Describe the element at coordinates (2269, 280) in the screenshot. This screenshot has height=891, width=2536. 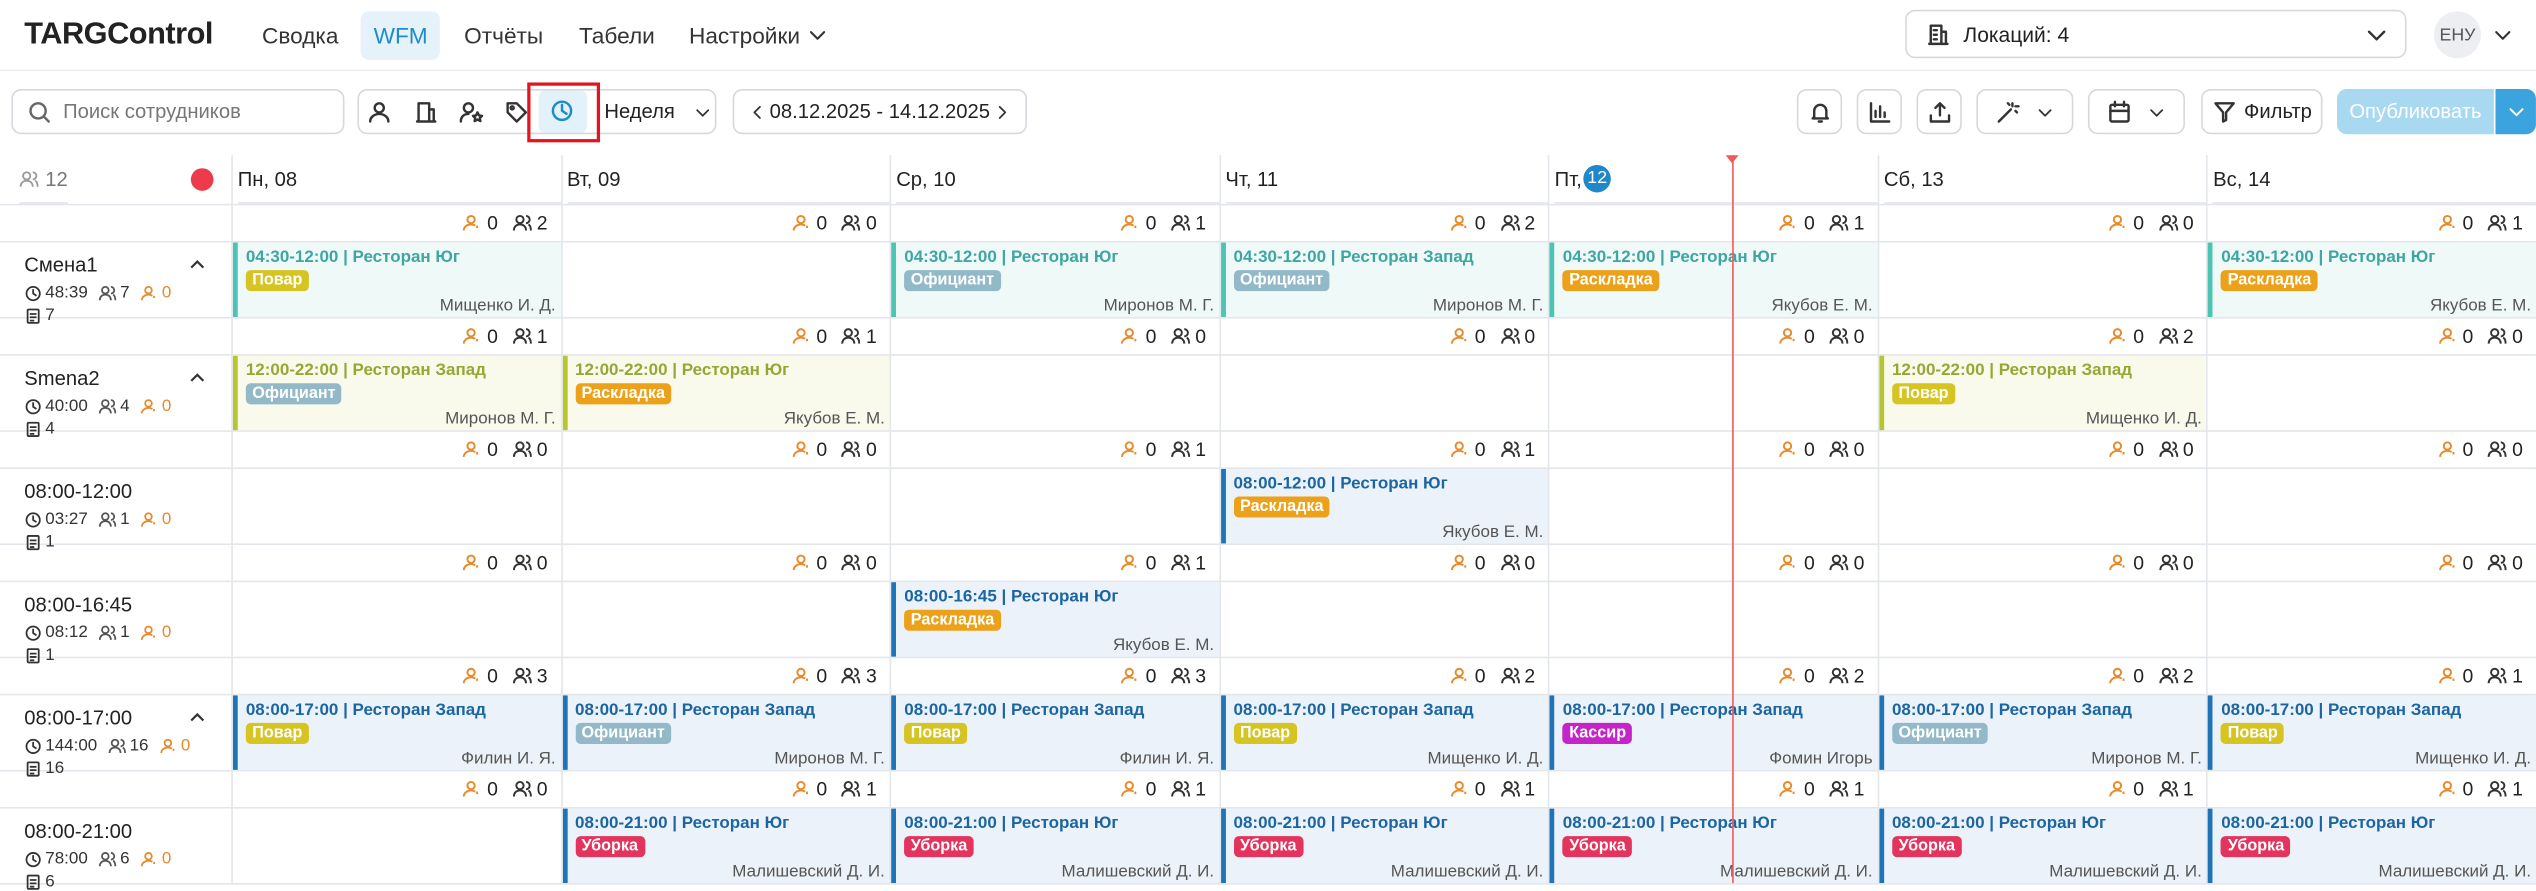
I see `role-badge: Раскладка` at that location.